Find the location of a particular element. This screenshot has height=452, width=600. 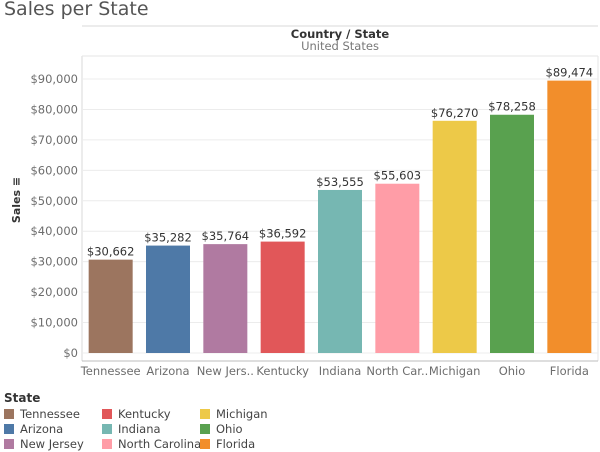

legend-label: New Jersey is located at coordinates (52, 443).